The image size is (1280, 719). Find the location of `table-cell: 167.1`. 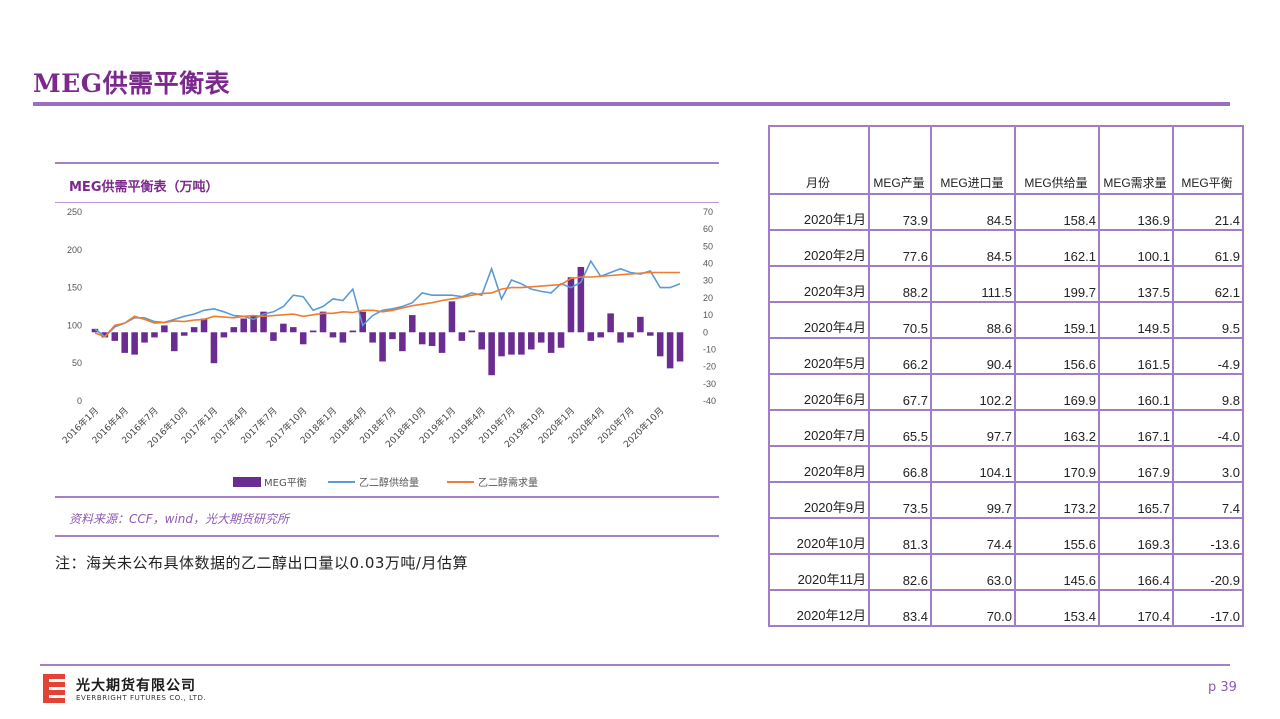

table-cell: 167.1 is located at coordinates (1136, 428).